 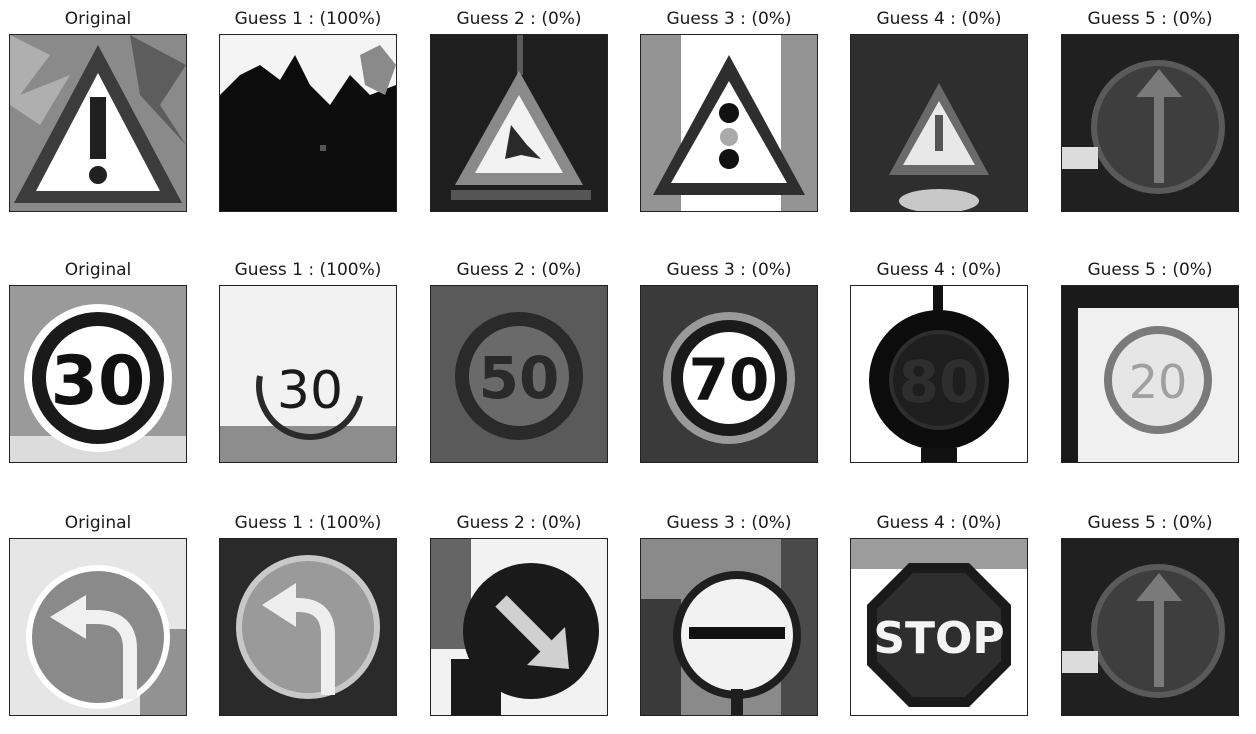 What do you see at coordinates (519, 627) in the screenshot?
I see `keep-right-sign-image` at bounding box center [519, 627].